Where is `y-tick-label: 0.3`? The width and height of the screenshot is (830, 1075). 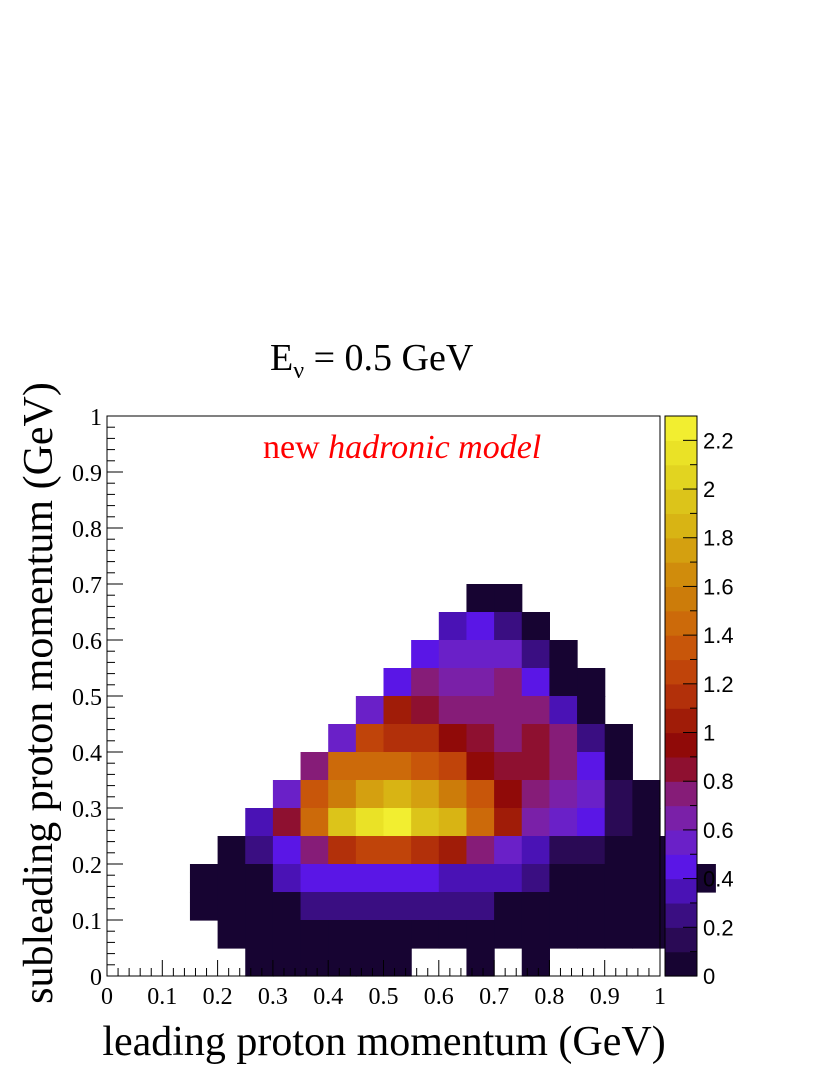
y-tick-label: 0.3 is located at coordinates (87, 810).